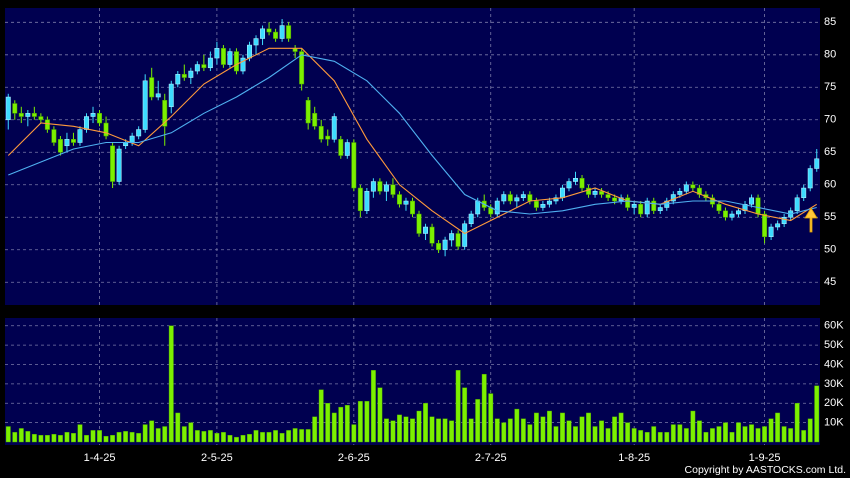  What do you see at coordinates (834, 345) in the screenshot?
I see `y-tick-label: 50K` at bounding box center [834, 345].